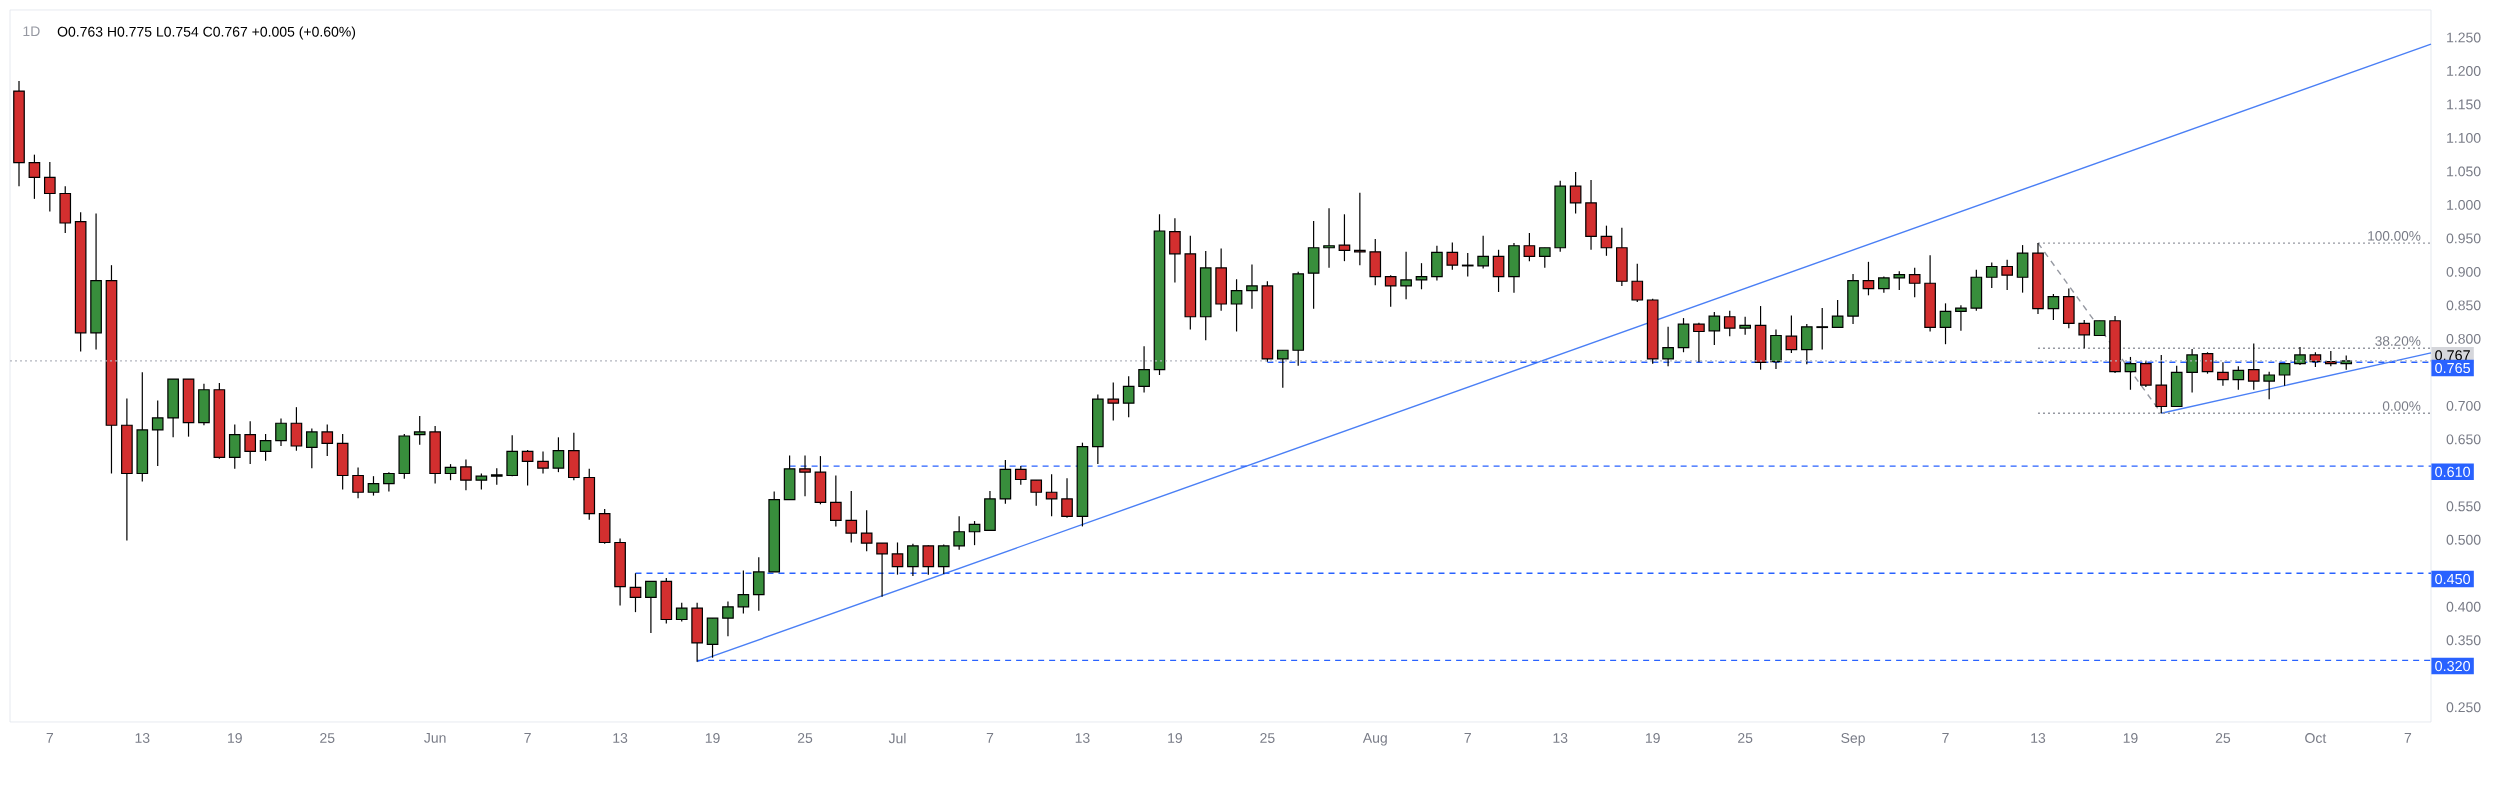  What do you see at coordinates (2464, 104) in the screenshot?
I see `y-tick-label: 1.150` at bounding box center [2464, 104].